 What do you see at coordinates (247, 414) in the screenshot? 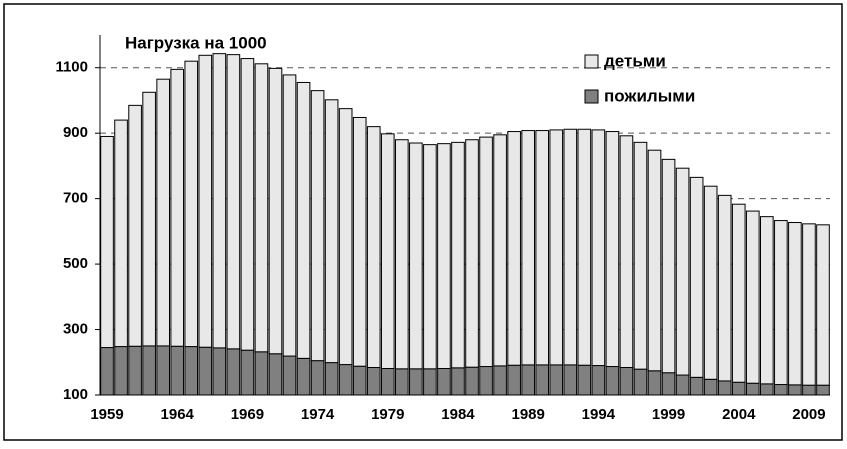
I see `x-tick-label: 1969` at bounding box center [247, 414].